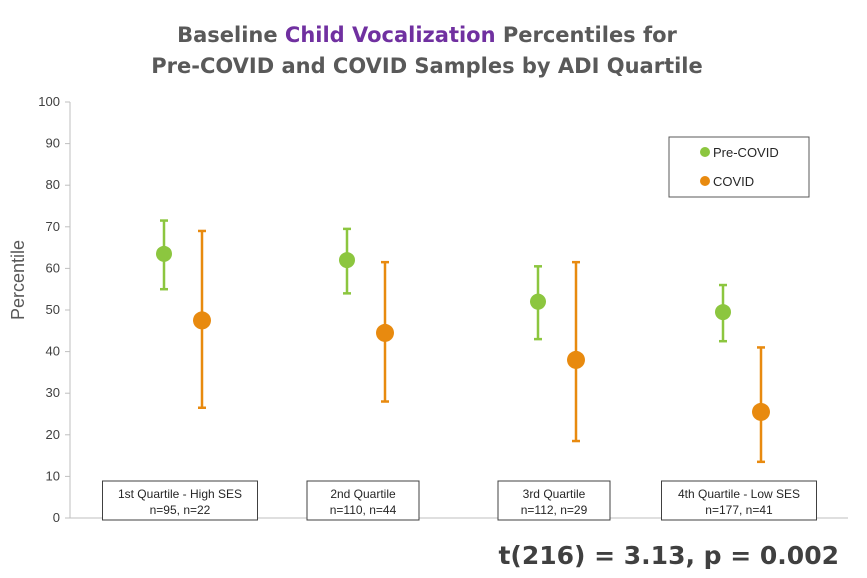 This screenshot has height=578, width=867. I want to click on category-label: 2nd Quartile n=110, n=44, so click(363, 500).